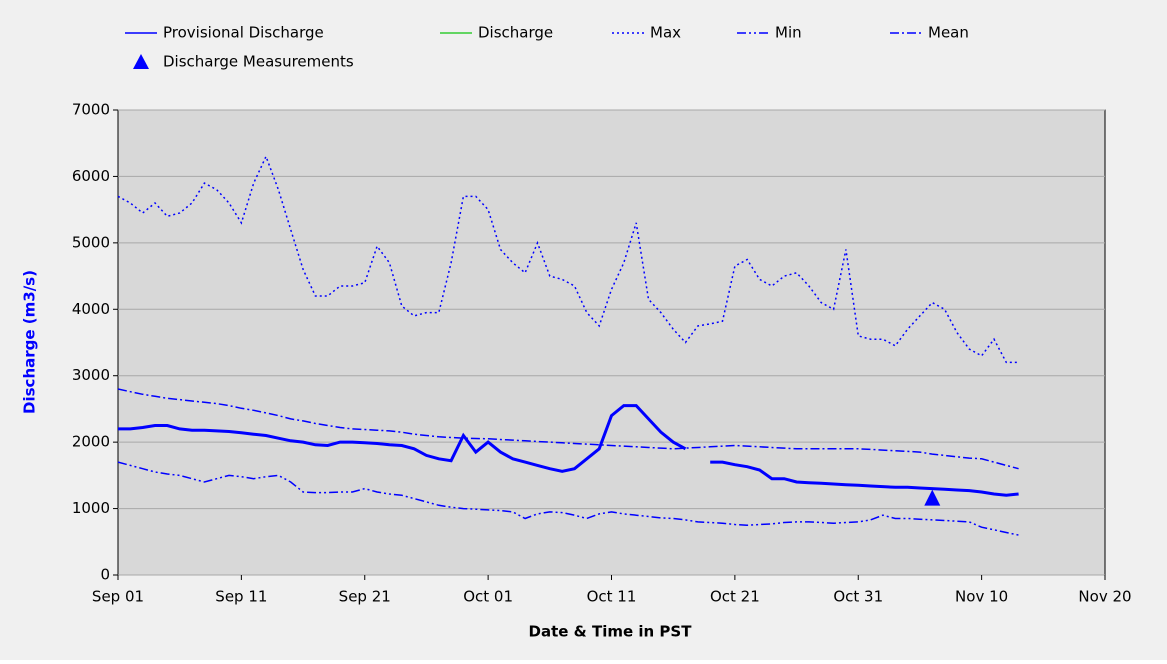 The width and height of the screenshot is (1167, 664). What do you see at coordinates (858, 597) in the screenshot?
I see `x-tick-label: Oct 31` at bounding box center [858, 597].